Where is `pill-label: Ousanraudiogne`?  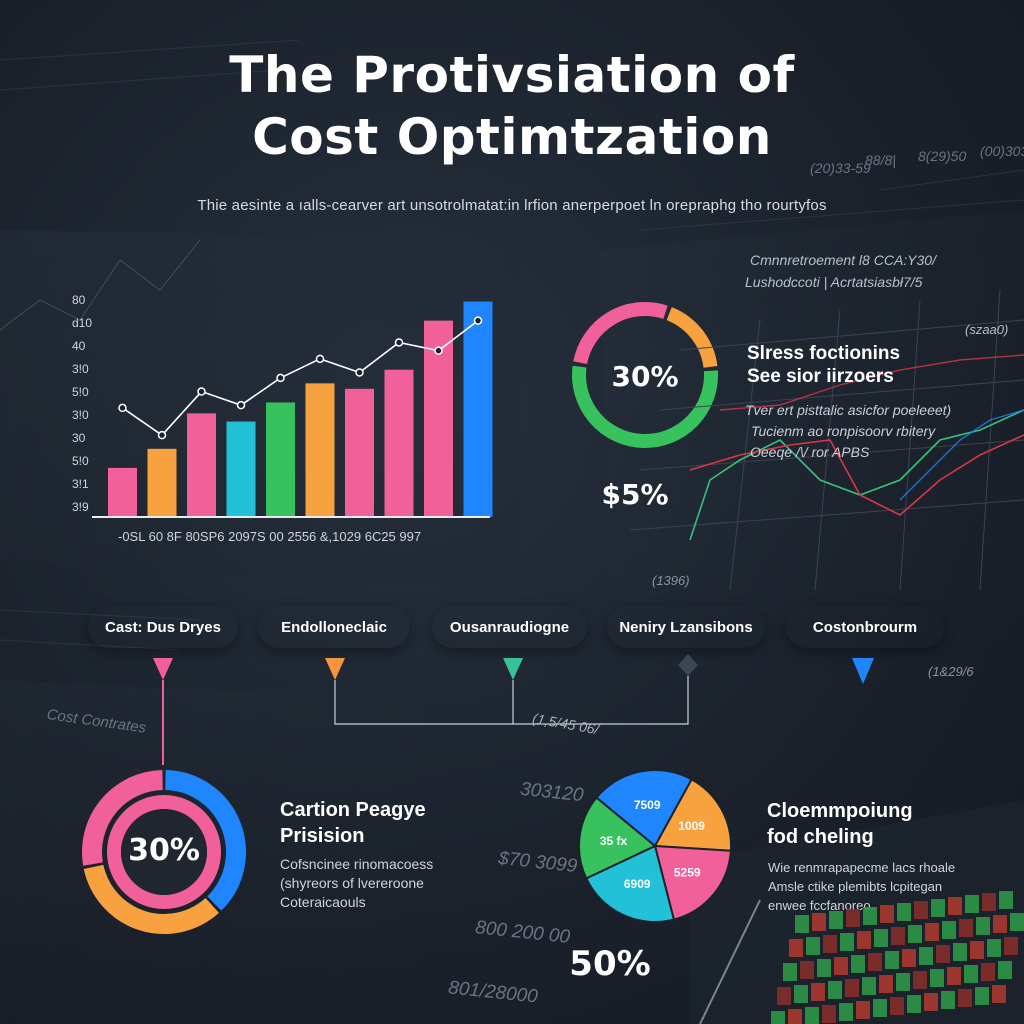 pill-label: Ousanraudiogne is located at coordinates (509, 627).